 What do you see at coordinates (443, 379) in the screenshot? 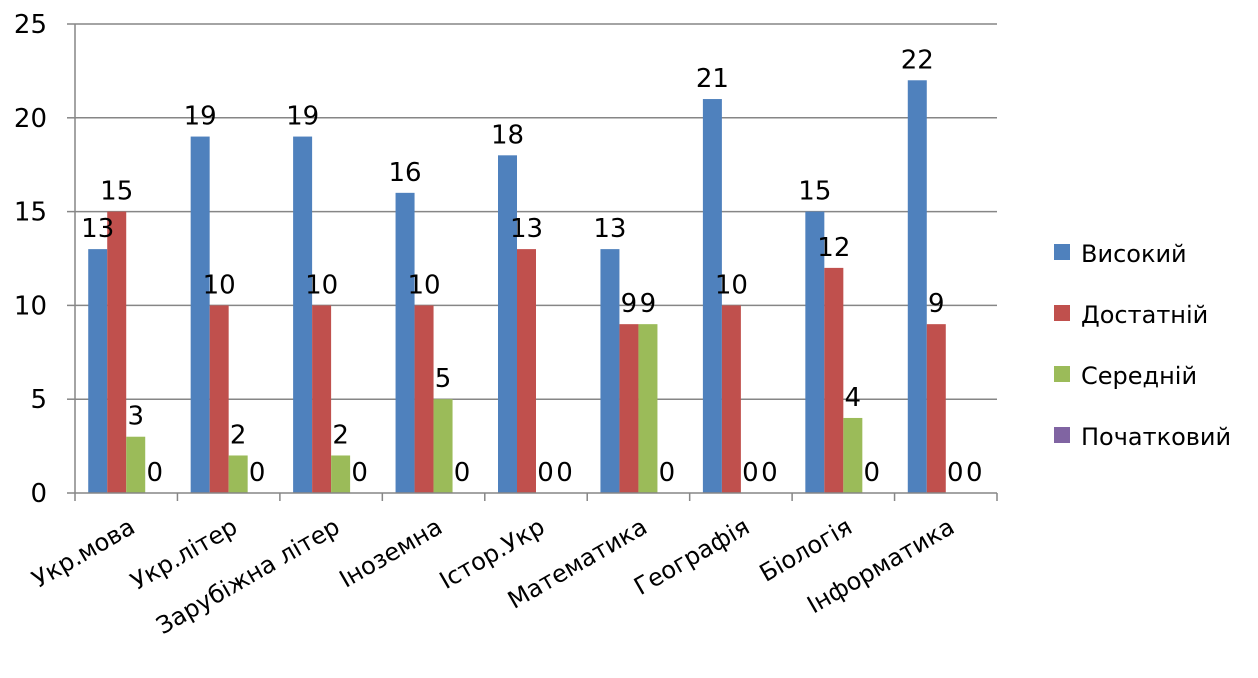
I see `data-label: 5` at bounding box center [443, 379].